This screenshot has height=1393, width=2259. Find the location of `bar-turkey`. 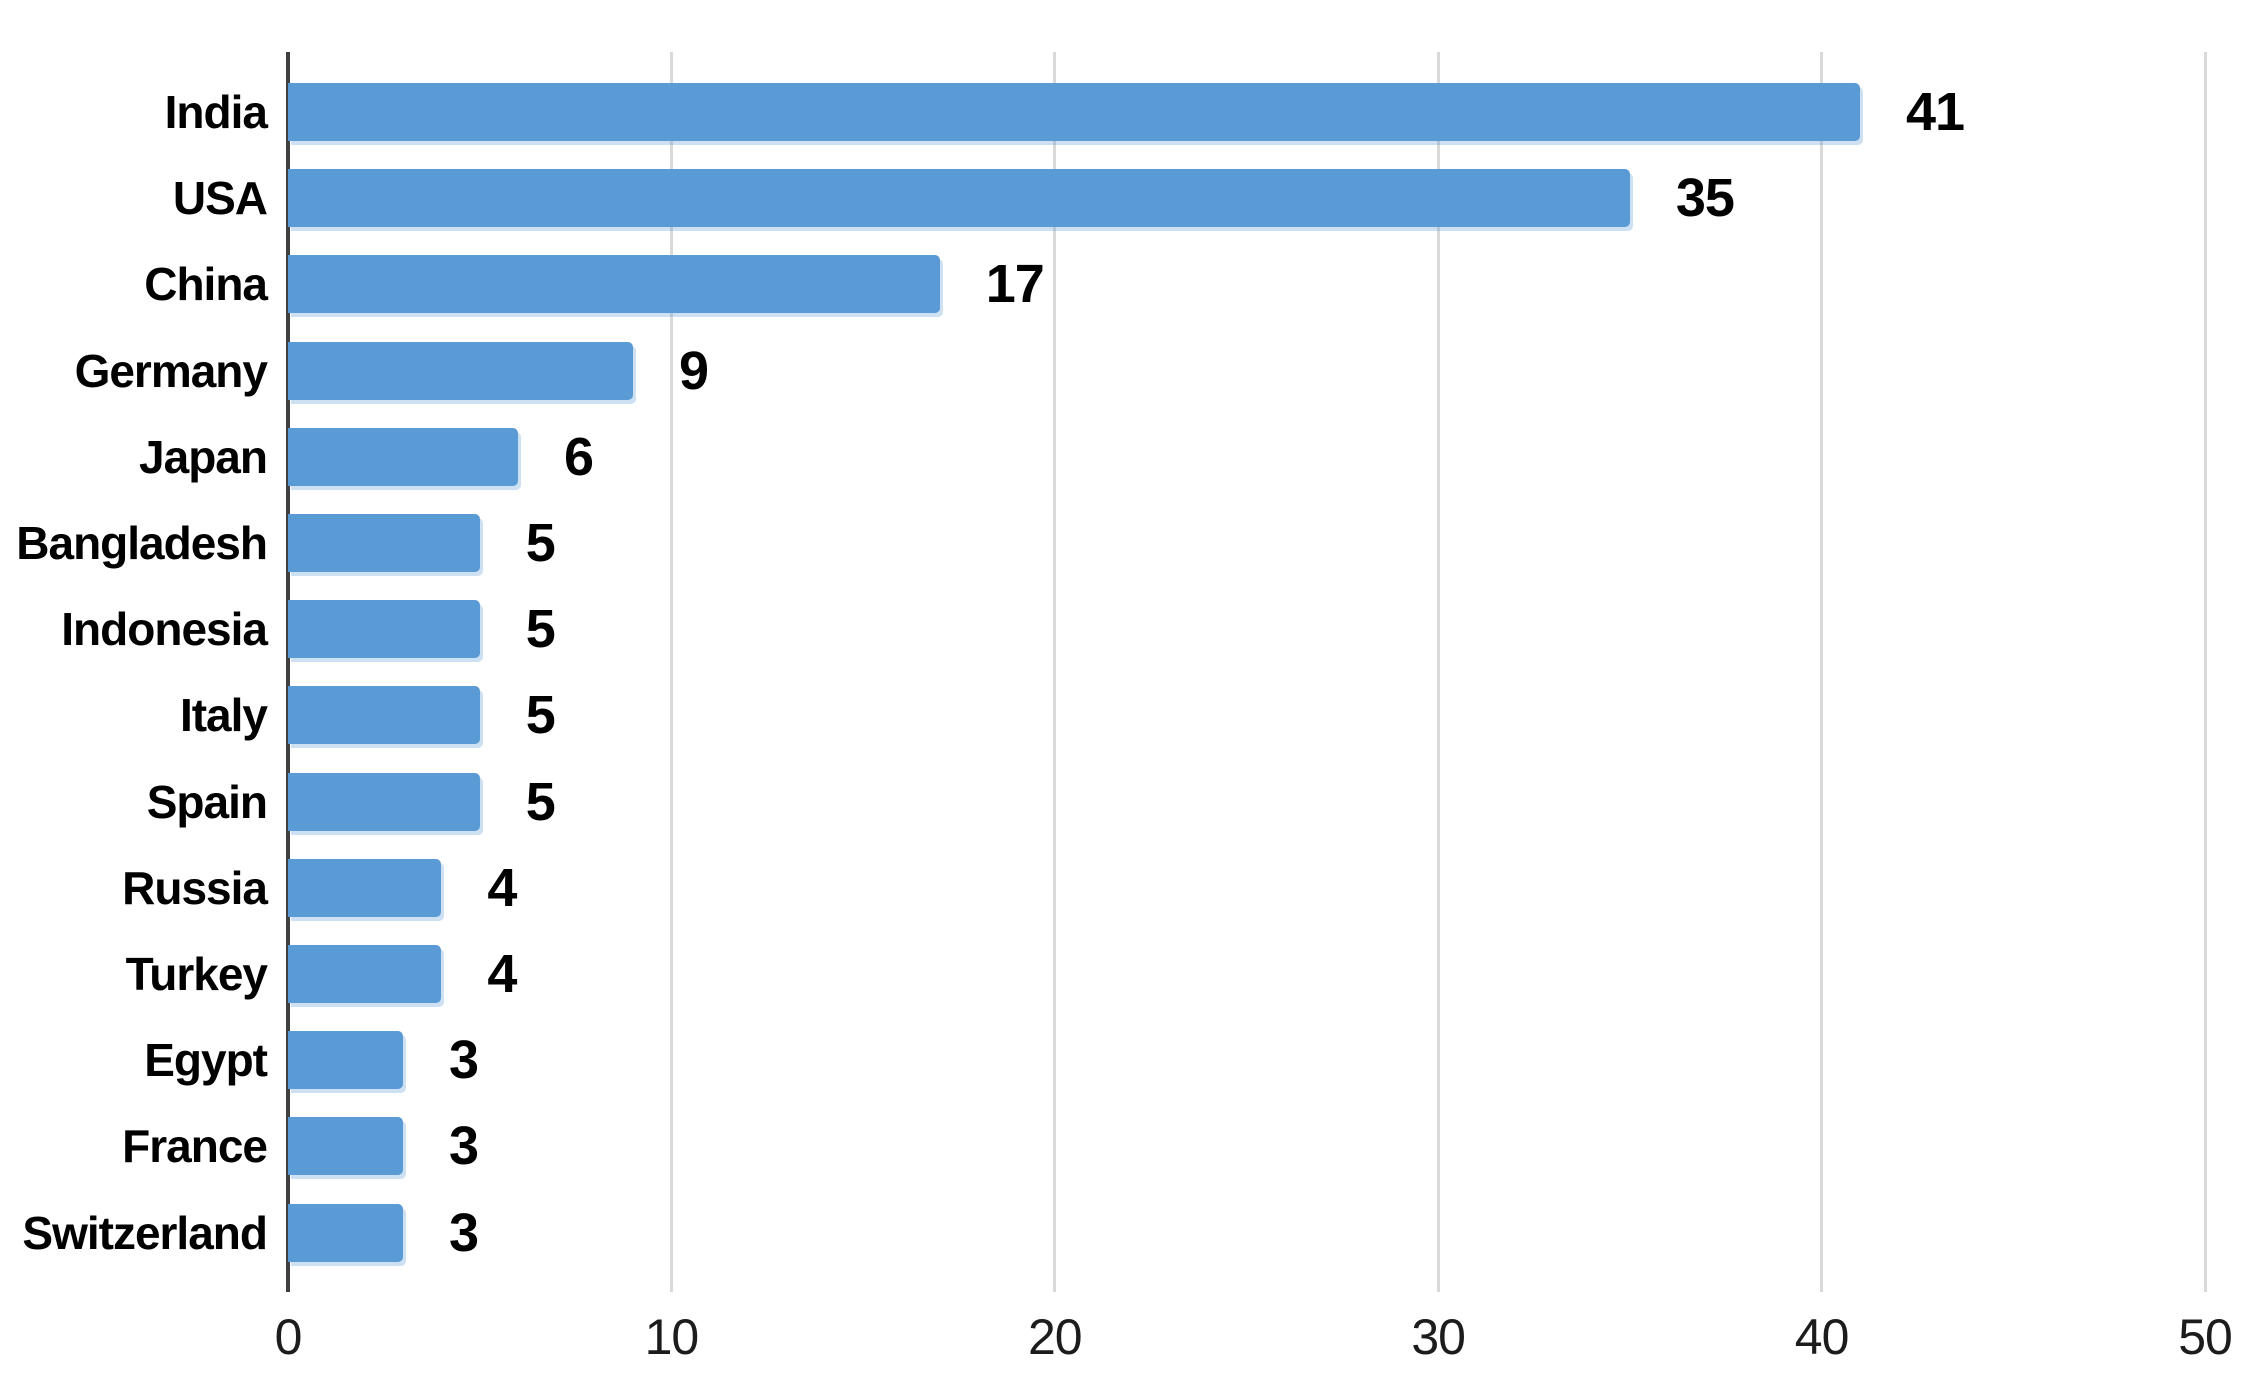

bar-turkey is located at coordinates (365, 974).